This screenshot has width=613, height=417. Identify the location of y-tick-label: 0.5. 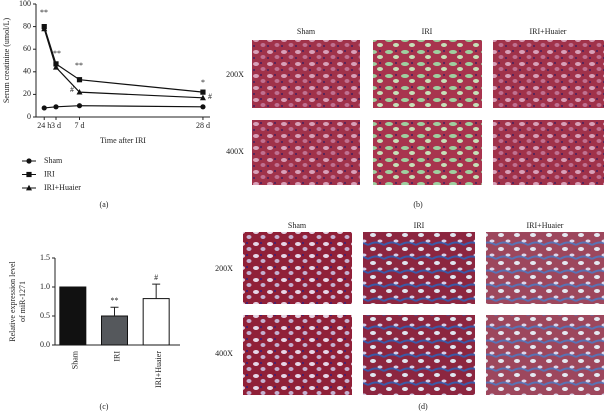
(45, 315).